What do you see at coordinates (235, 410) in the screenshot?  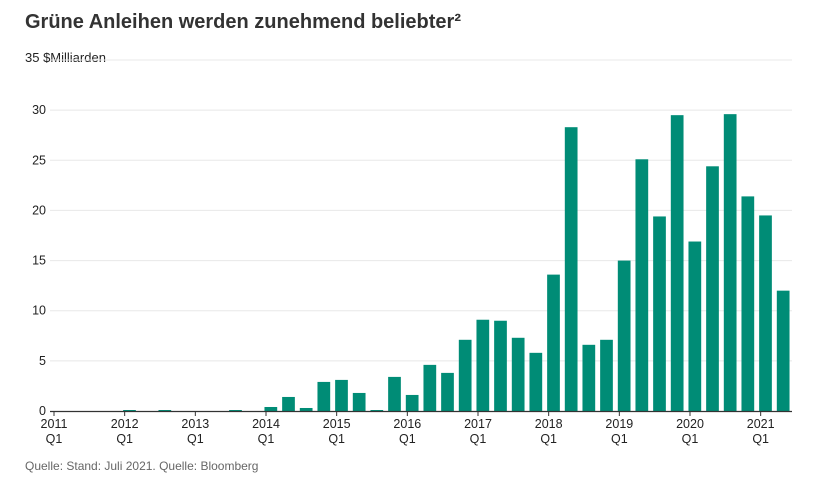 I see `bar-2013-Q3` at bounding box center [235, 410].